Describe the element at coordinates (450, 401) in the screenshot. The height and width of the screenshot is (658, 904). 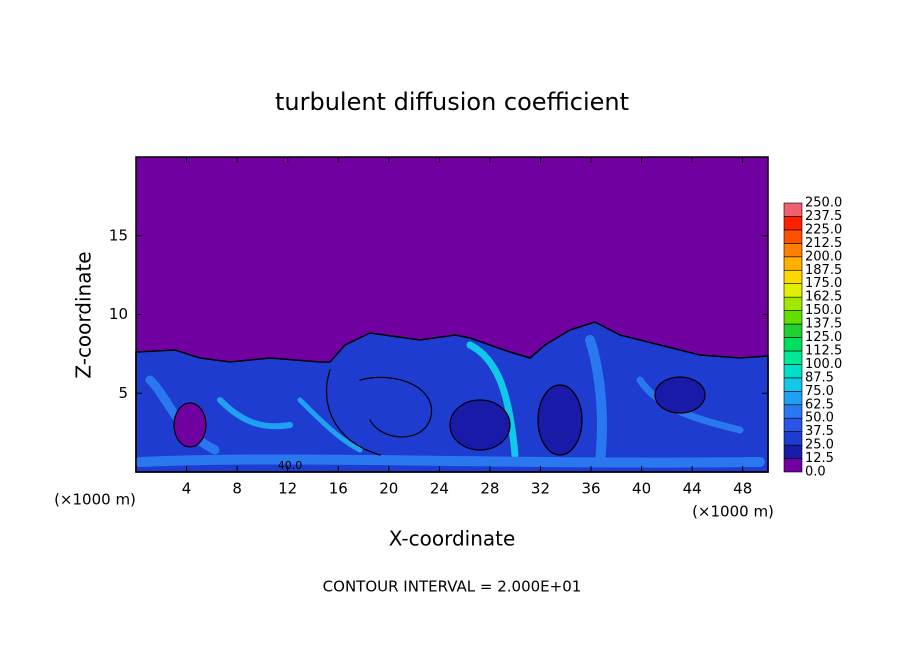
I see `field-structures` at that location.